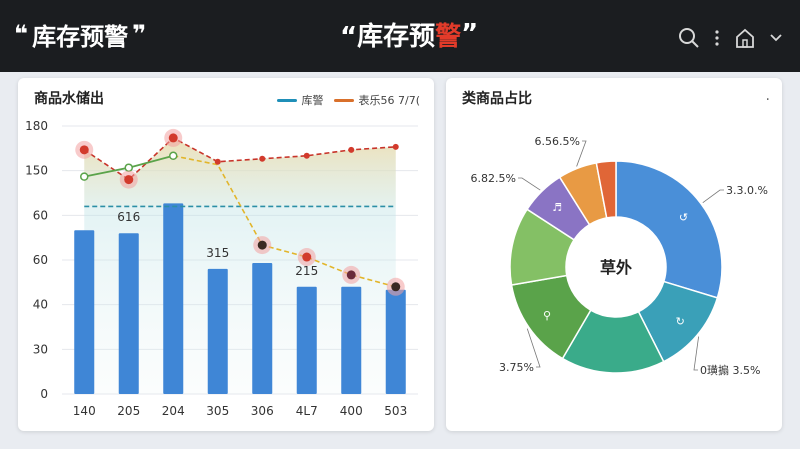 This screenshot has width=800, height=449. What do you see at coordinates (680, 321) in the screenshot?
I see `slice-icon: ↻` at bounding box center [680, 321].